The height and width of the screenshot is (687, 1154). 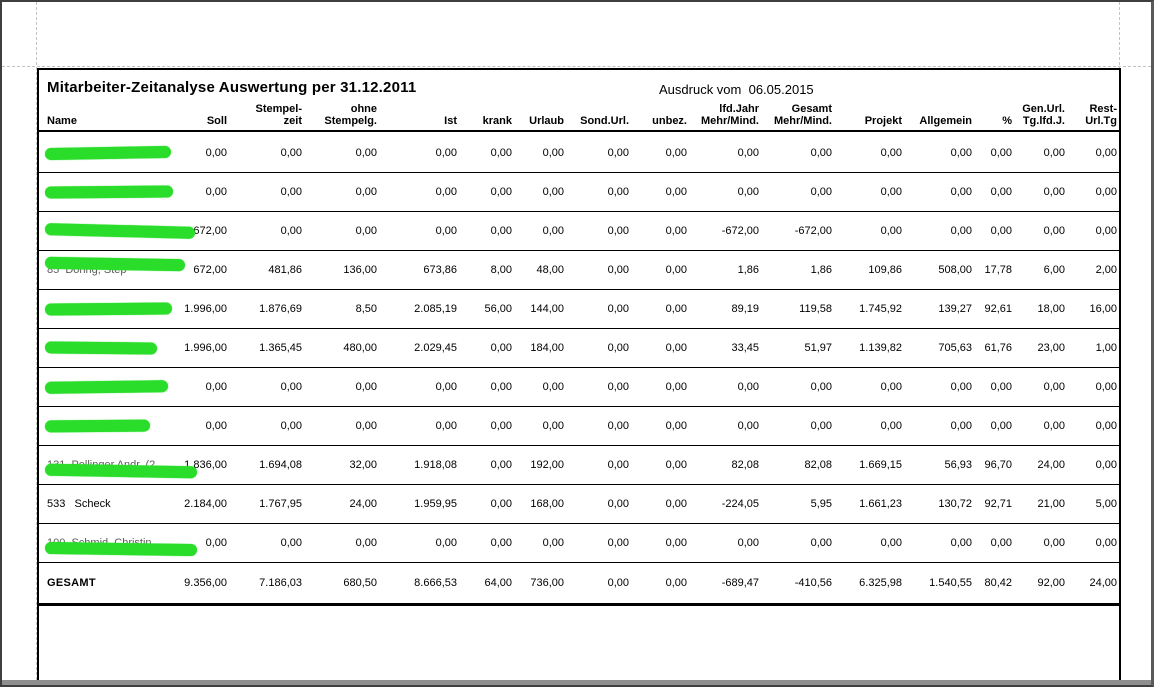 What do you see at coordinates (280, 348) in the screenshot?
I see `value-cell: 1.365,45` at bounding box center [280, 348].